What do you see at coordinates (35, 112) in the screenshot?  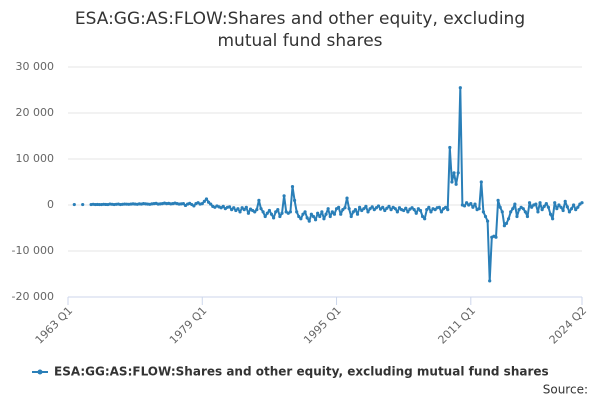 I see `y-tick-label: 20 000` at bounding box center [35, 112].